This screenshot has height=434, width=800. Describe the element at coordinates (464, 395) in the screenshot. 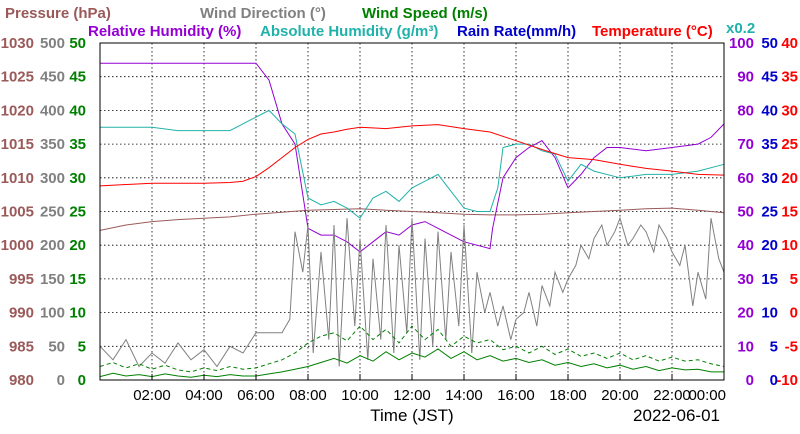

I see `x-tick-label: 14:00` at that location.